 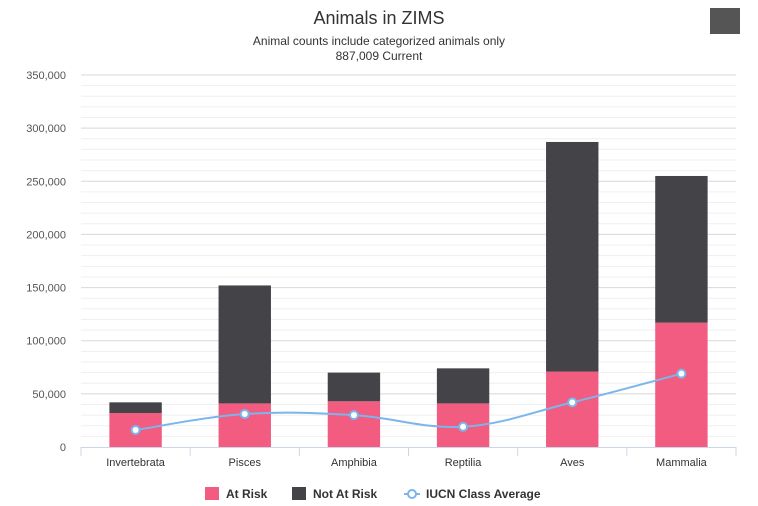 I want to click on hamburger-menu-icon, so click(x=725, y=20).